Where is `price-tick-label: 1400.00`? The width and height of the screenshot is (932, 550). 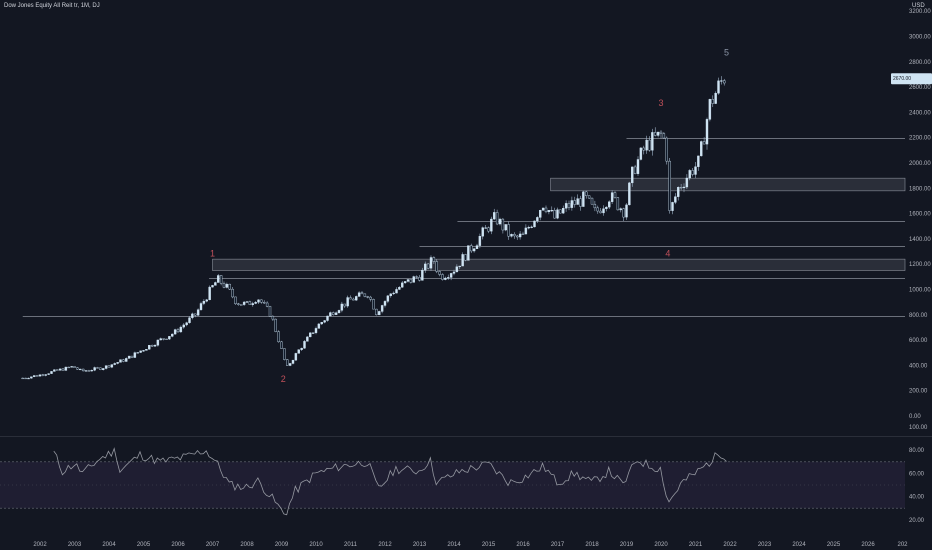
price-tick-label: 1400.00 is located at coordinates (920, 240).